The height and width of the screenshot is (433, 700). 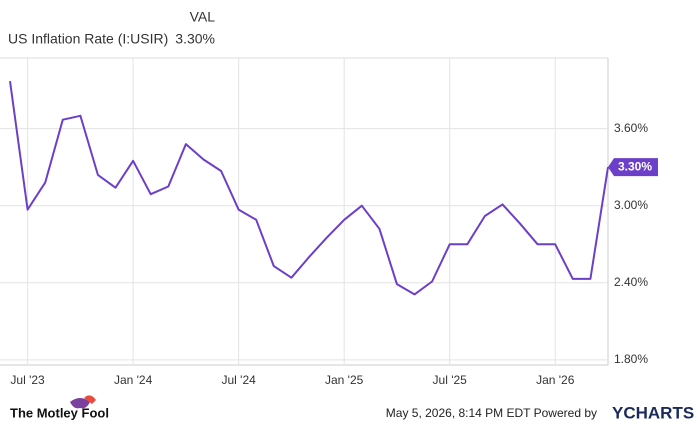 What do you see at coordinates (195, 39) in the screenshot?
I see `legend-value: 3.30%` at bounding box center [195, 39].